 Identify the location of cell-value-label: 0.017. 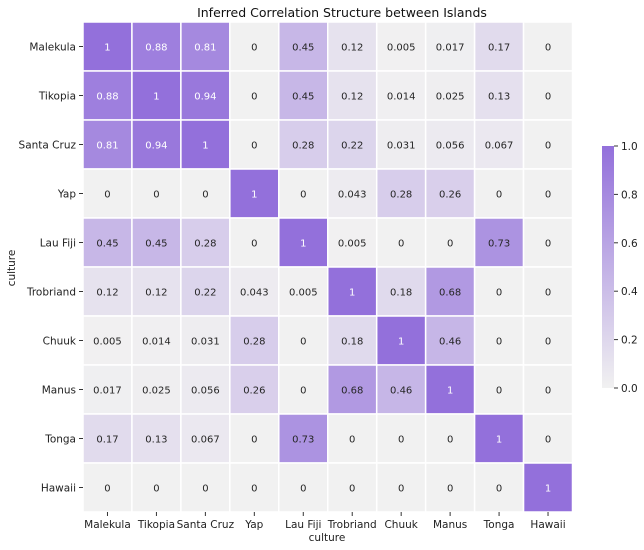
(107, 391).